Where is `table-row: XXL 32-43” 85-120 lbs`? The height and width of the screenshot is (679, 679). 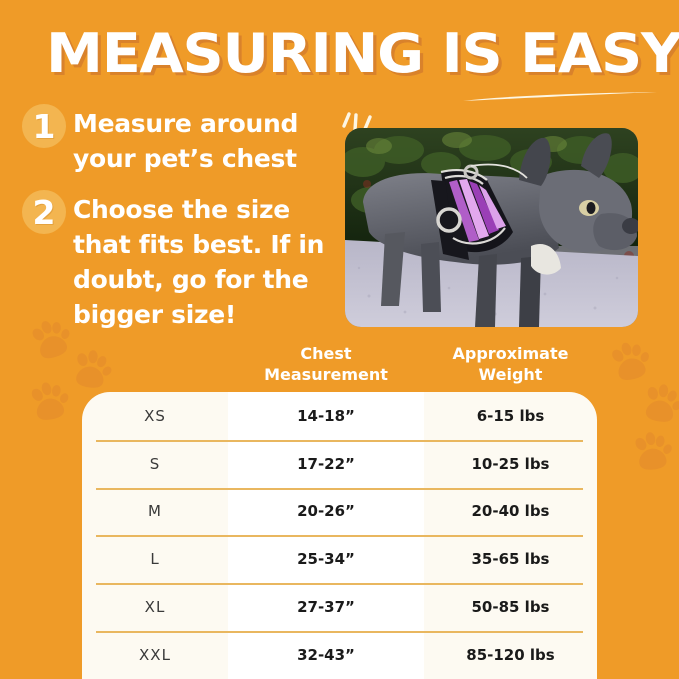
table-row: XXL 32-43” 85-120 lbs is located at coordinates (339, 654).